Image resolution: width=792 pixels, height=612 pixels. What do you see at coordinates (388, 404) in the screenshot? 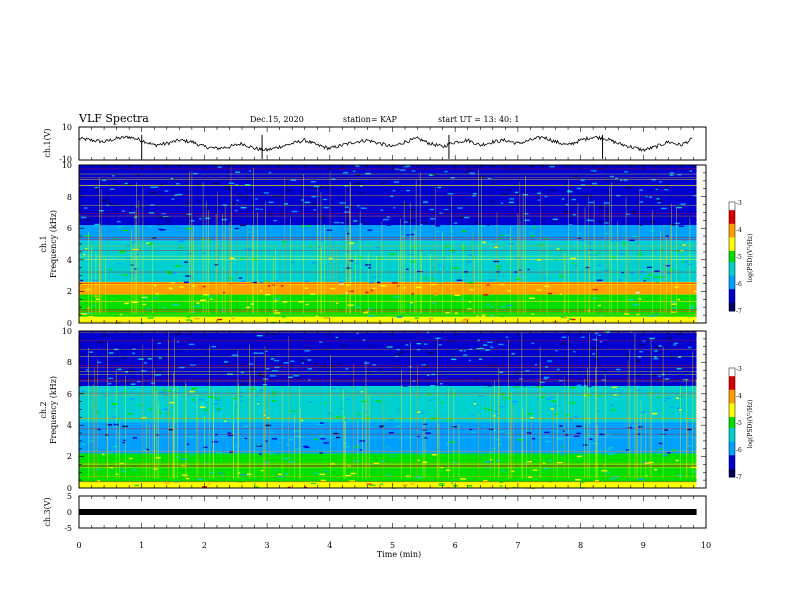
I see `spectrogram-band` at bounding box center [388, 404].